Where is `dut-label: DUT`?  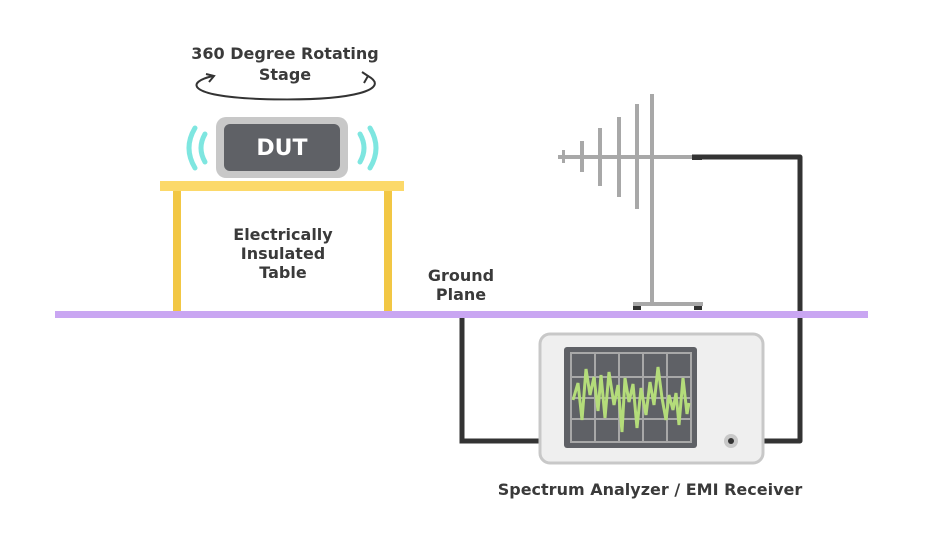
dut-label: DUT is located at coordinates (282, 148).